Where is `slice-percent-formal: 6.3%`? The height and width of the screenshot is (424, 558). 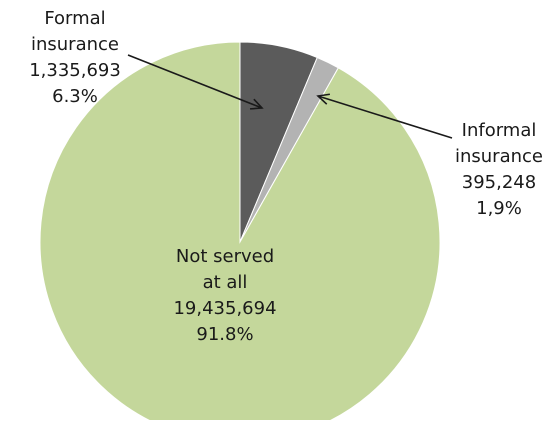
slice-percent-formal: 6.3% is located at coordinates (75, 96).